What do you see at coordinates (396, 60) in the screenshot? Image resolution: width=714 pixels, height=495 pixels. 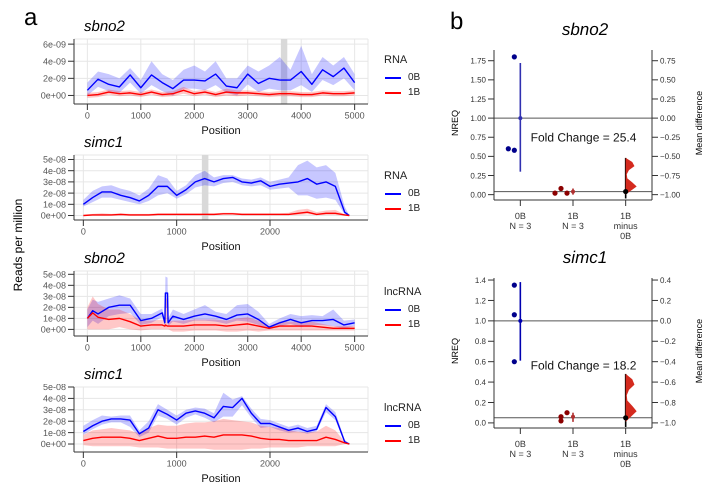 I see `legend-title: RNA` at bounding box center [396, 60].